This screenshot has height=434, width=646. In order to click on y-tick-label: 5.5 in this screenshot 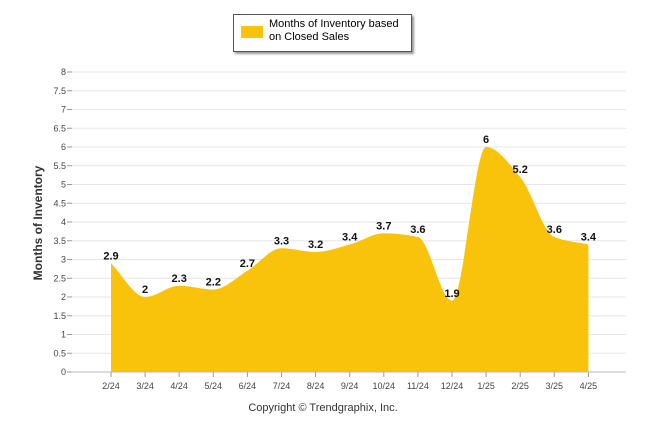, I will do `click(59, 166)`.